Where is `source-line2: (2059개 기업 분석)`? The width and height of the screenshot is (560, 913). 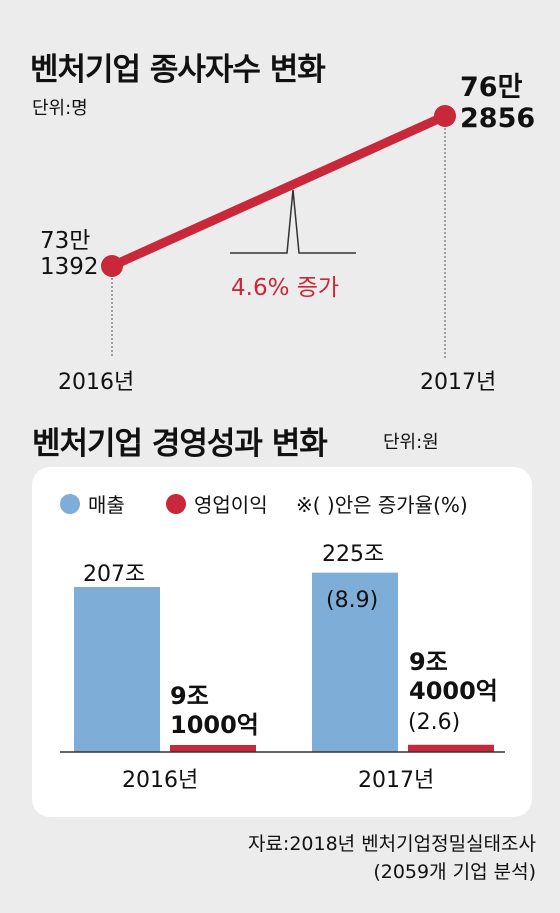 source-line2: (2059개 기업 분석) is located at coordinates (454, 872).